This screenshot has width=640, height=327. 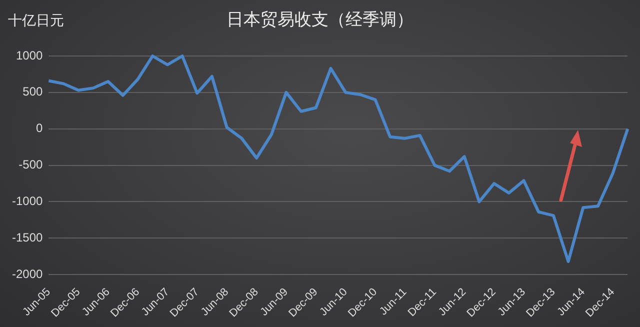 What do you see at coordinates (31, 165) in the screenshot?
I see `y-tick-label: -500` at bounding box center [31, 165].